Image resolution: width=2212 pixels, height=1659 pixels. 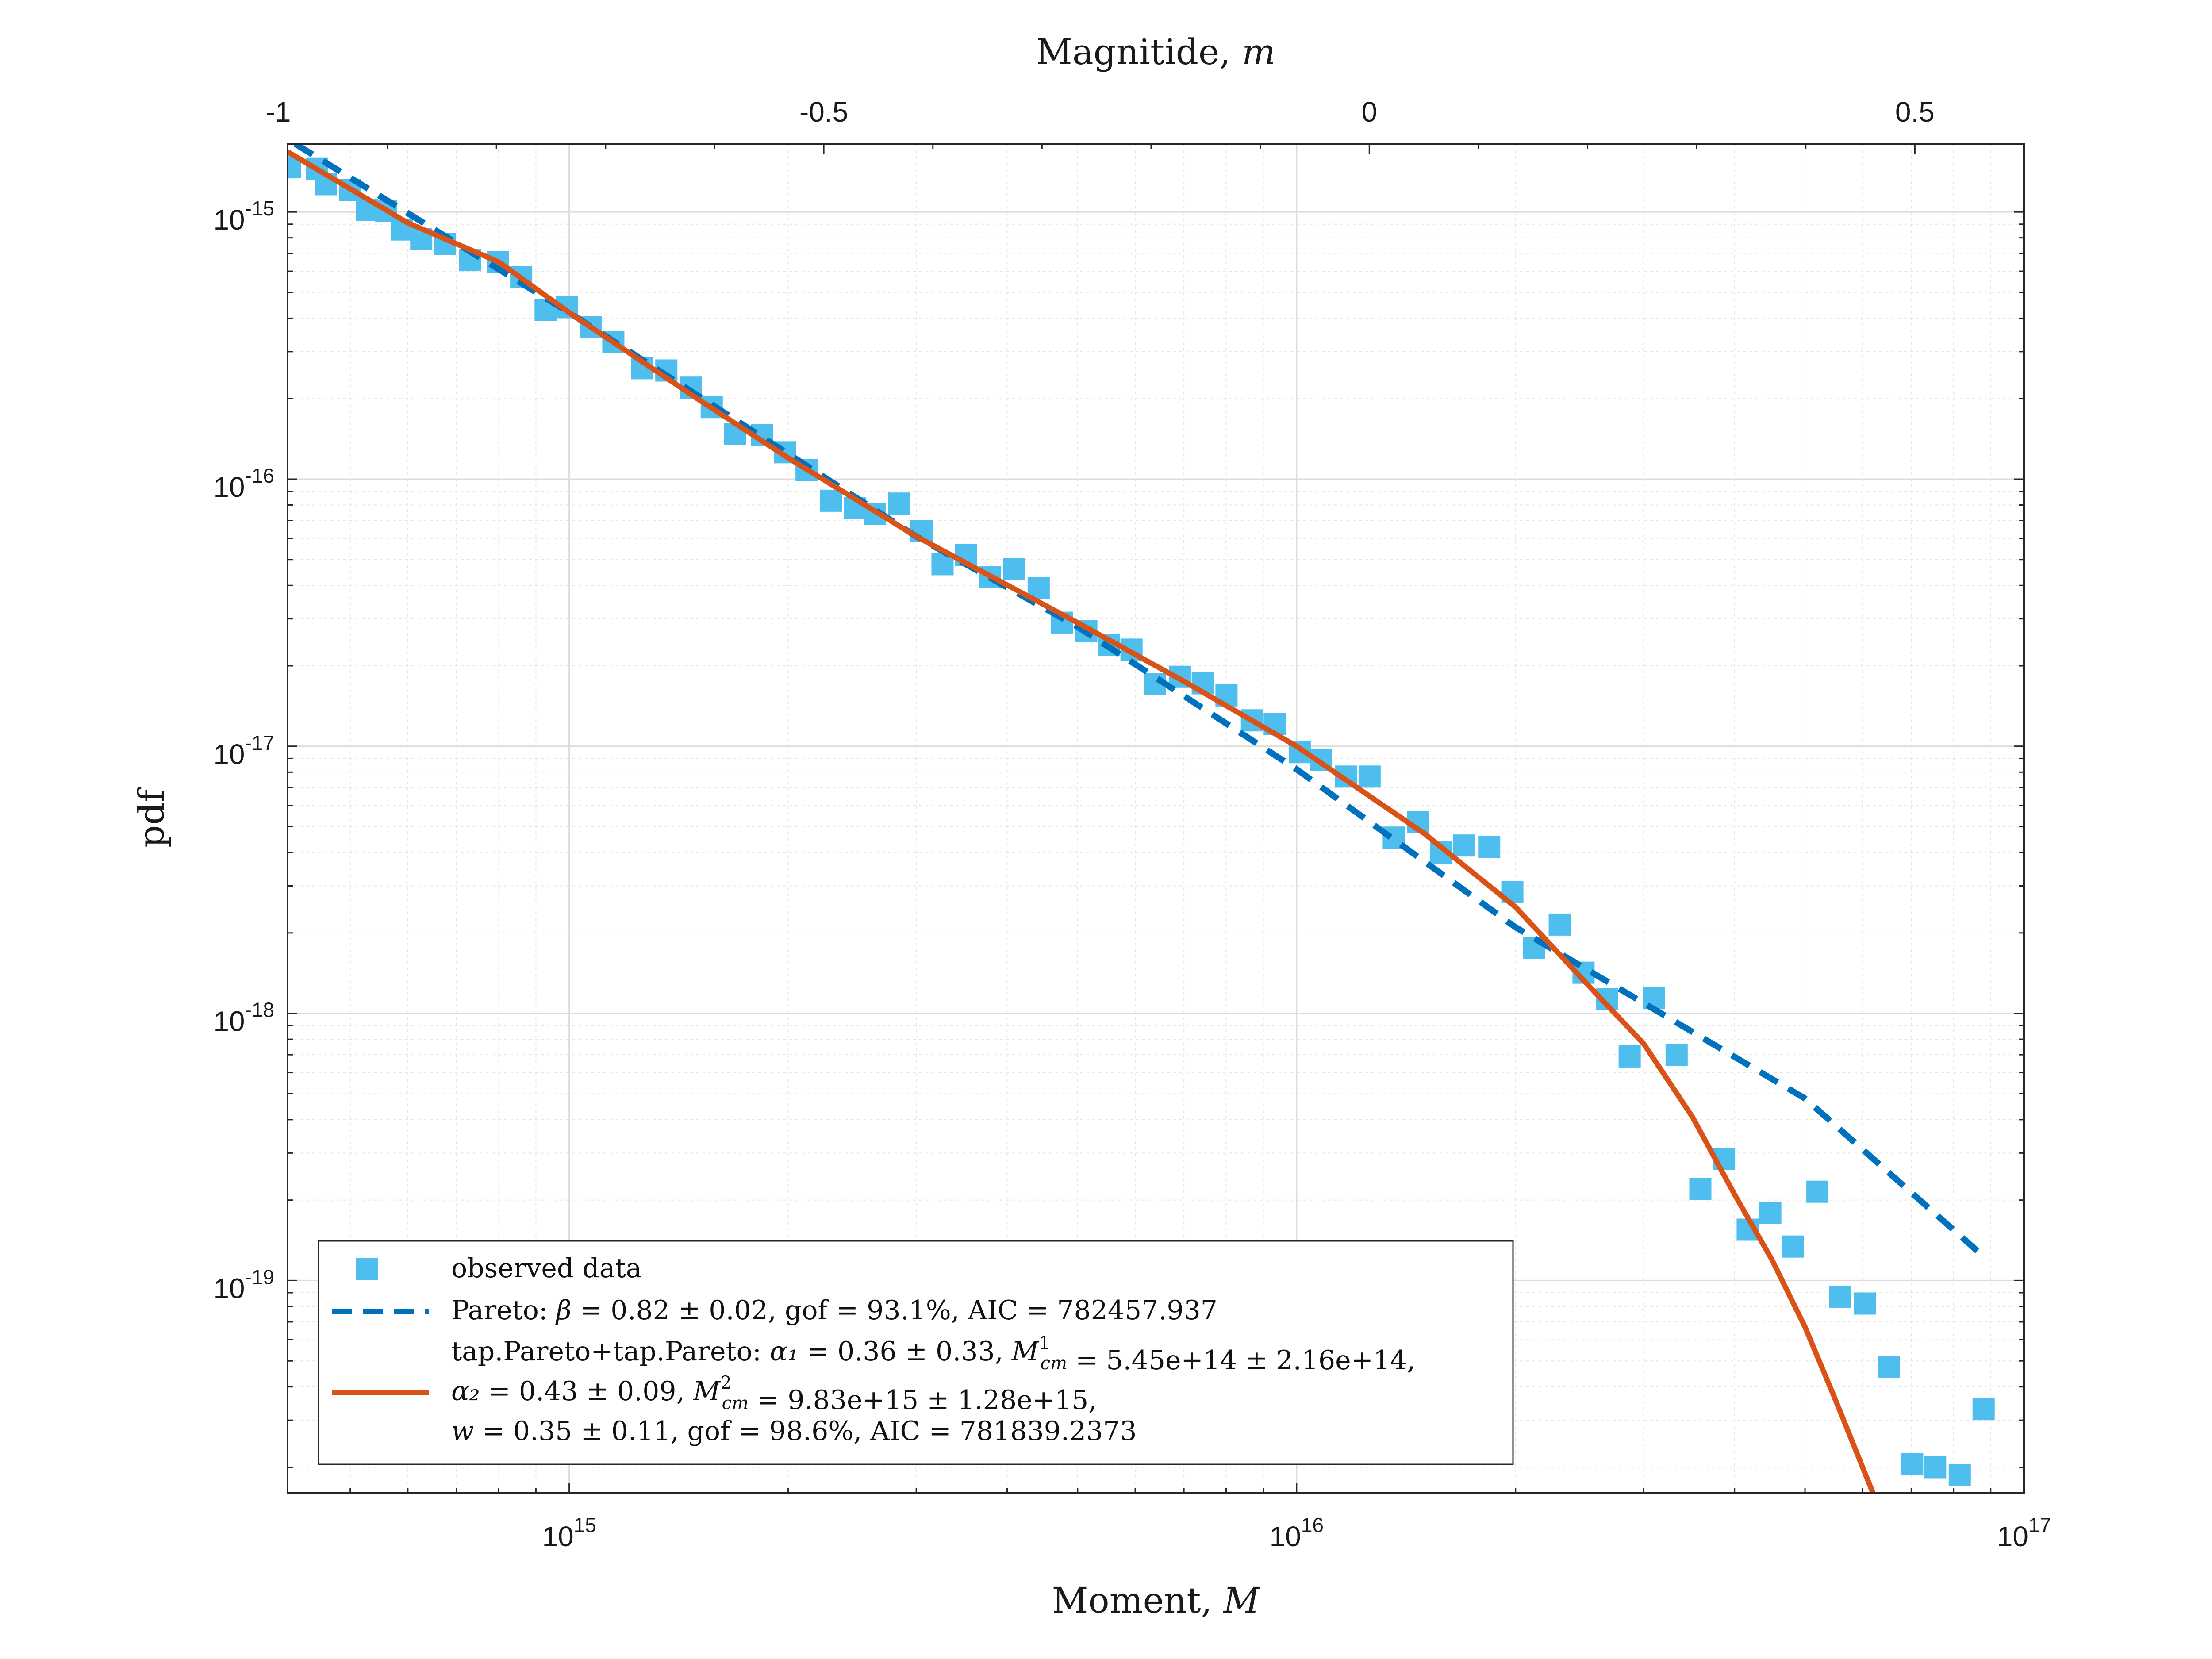 What do you see at coordinates (824, 112) in the screenshot?
I see `top-tick-label: -0.5` at bounding box center [824, 112].